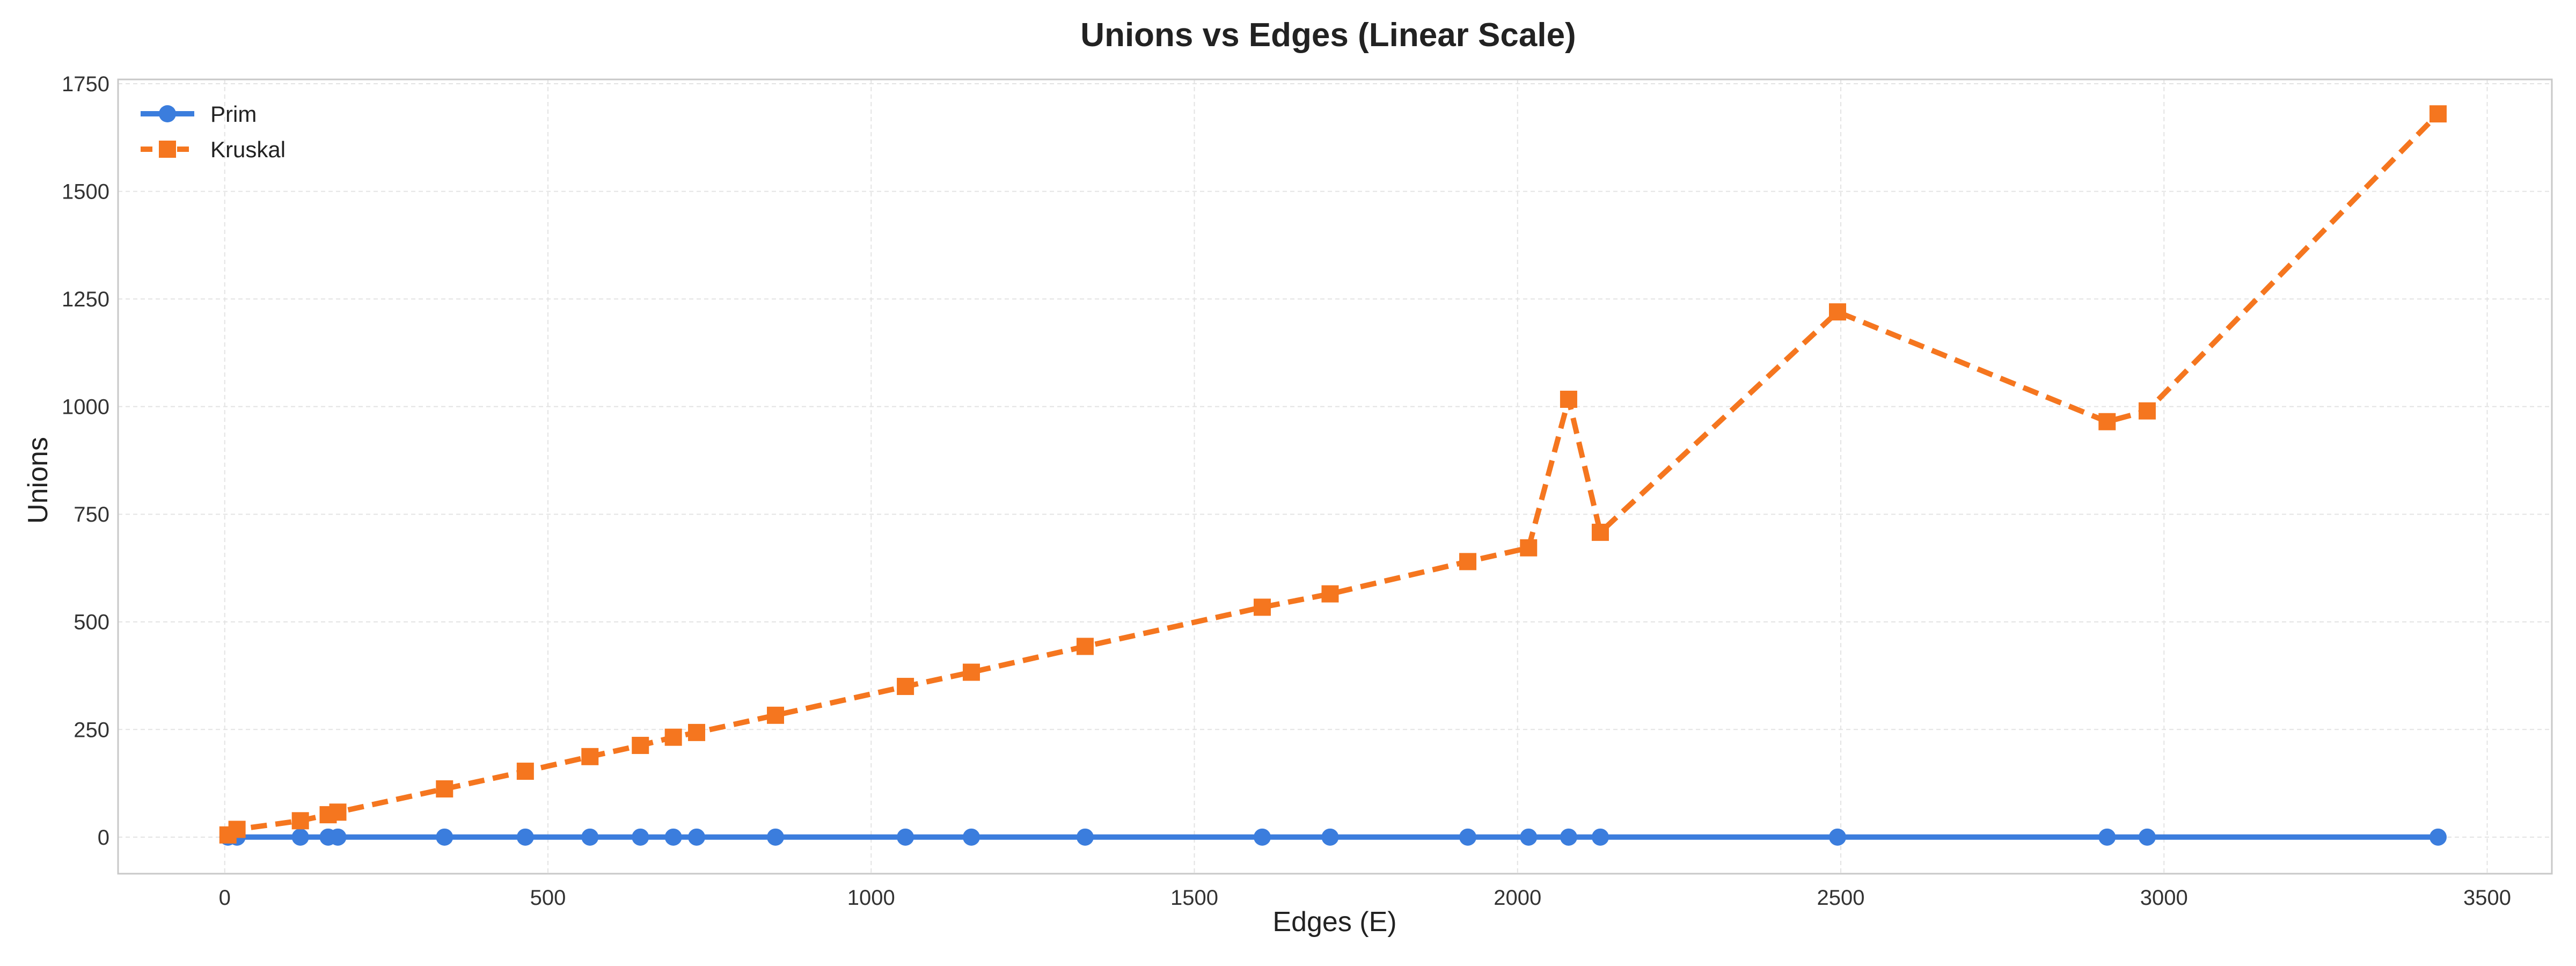  I want to click on y-tick-label: 1000, so click(85, 407).